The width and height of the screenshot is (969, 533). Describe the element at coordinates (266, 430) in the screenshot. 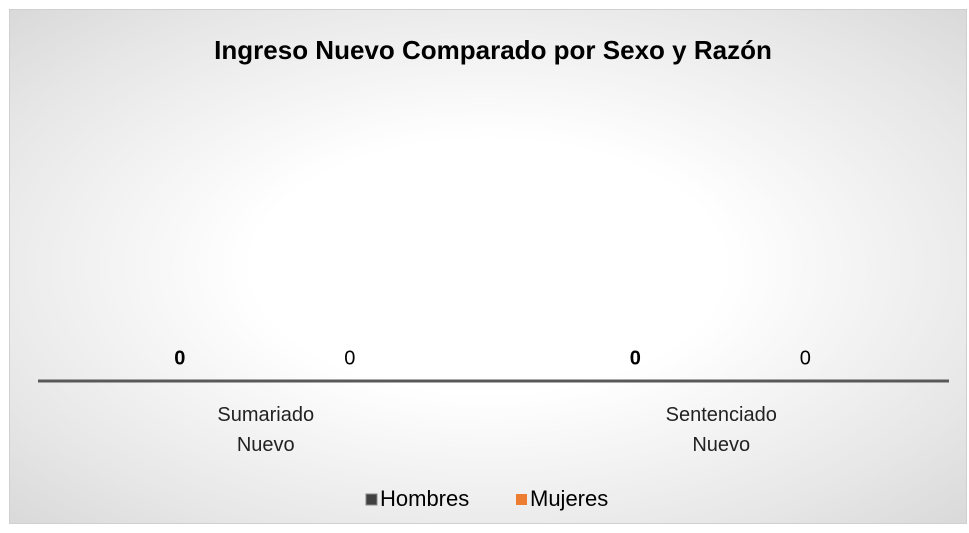

I see `x-tick-label: Sumariado Nuevo` at that location.